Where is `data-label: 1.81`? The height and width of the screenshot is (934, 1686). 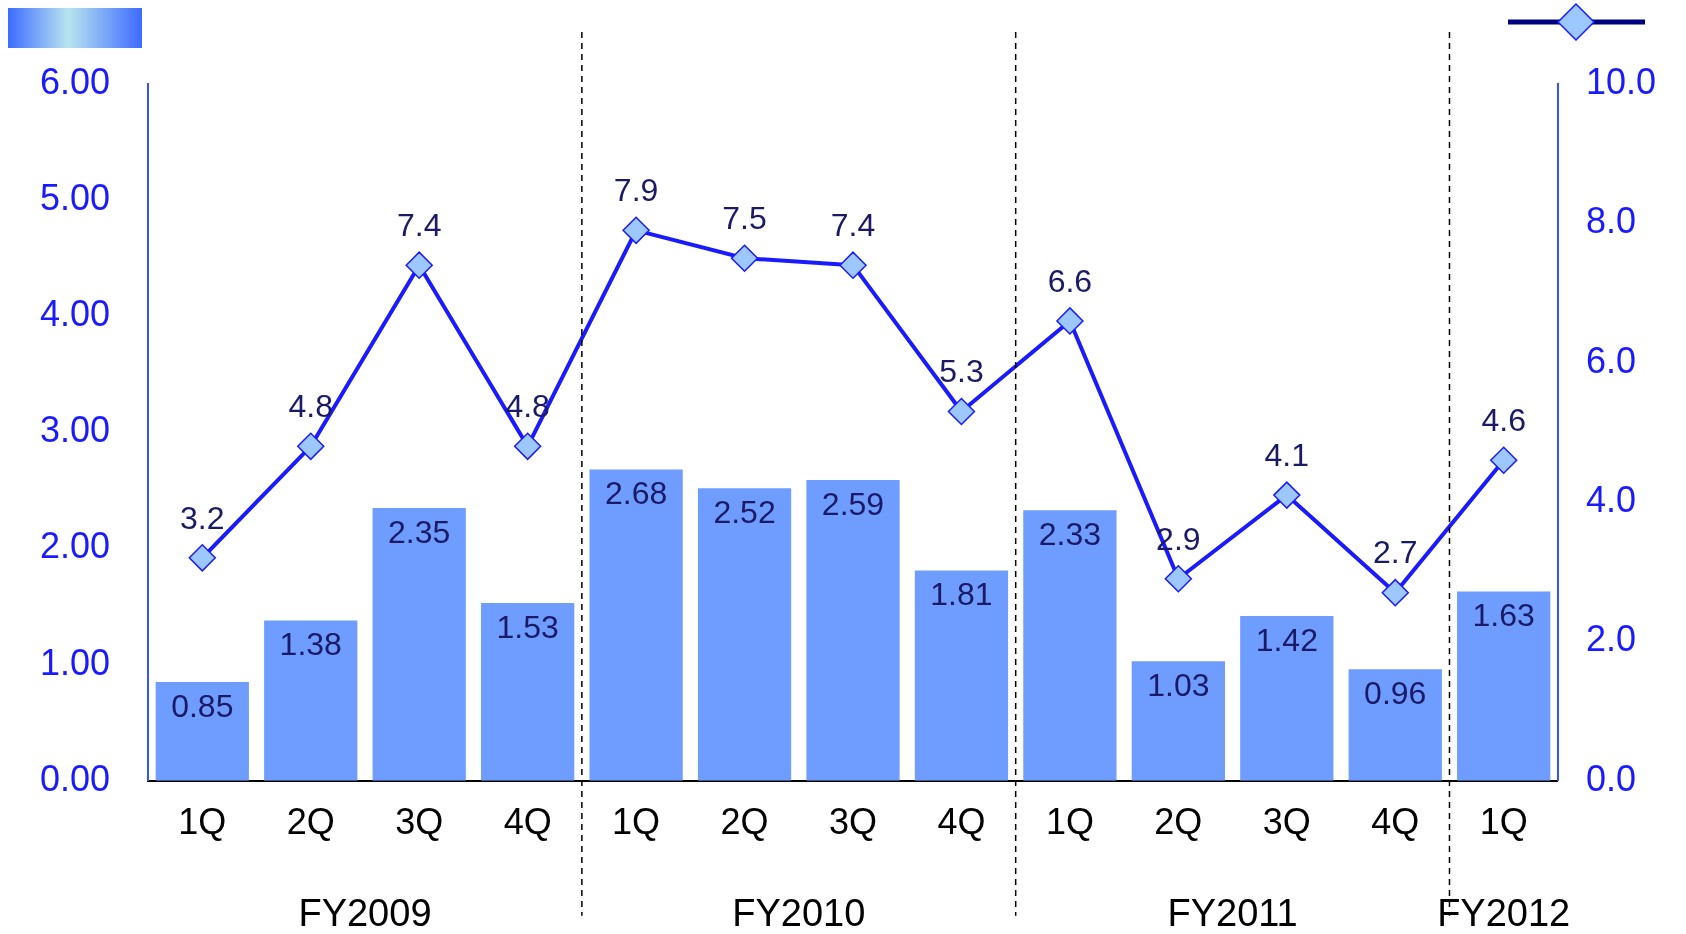 data-label: 1.81 is located at coordinates (961, 594).